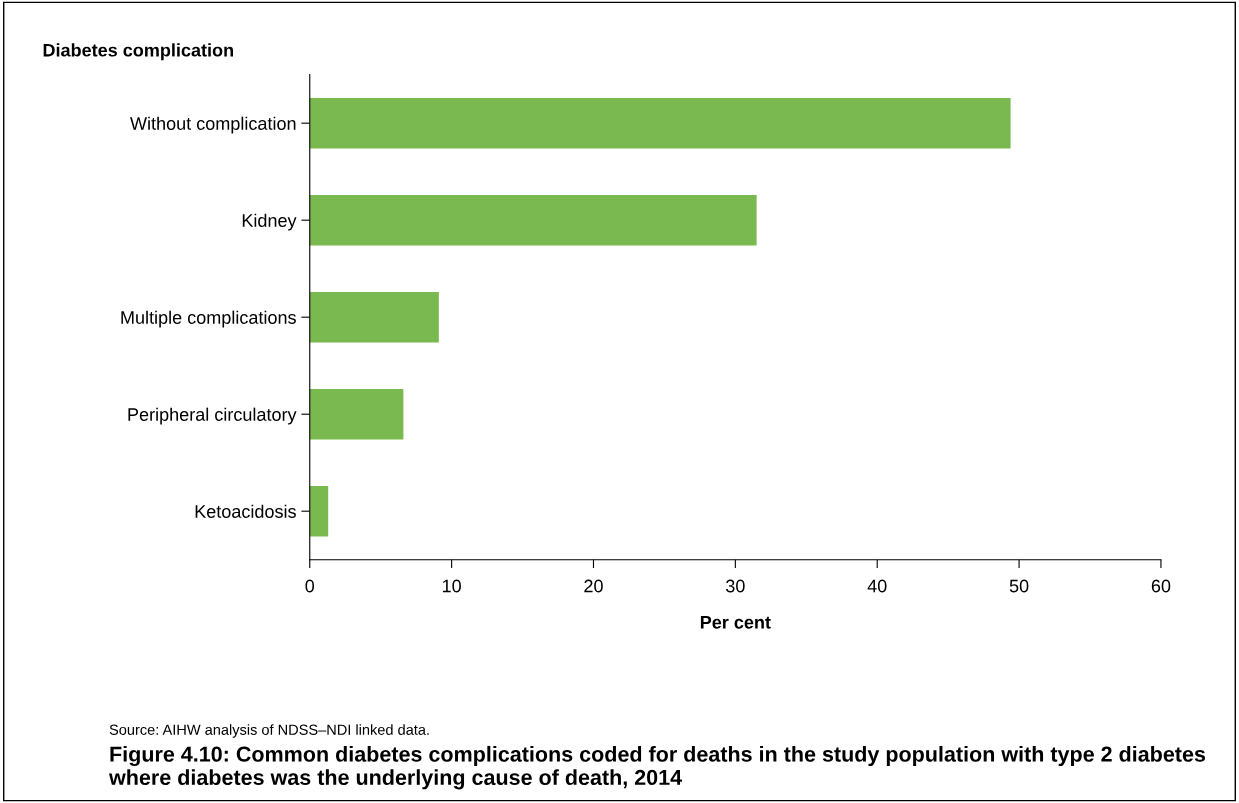 The image size is (1239, 803). Describe the element at coordinates (1019, 586) in the screenshot. I see `x-tick-label: 50` at that location.